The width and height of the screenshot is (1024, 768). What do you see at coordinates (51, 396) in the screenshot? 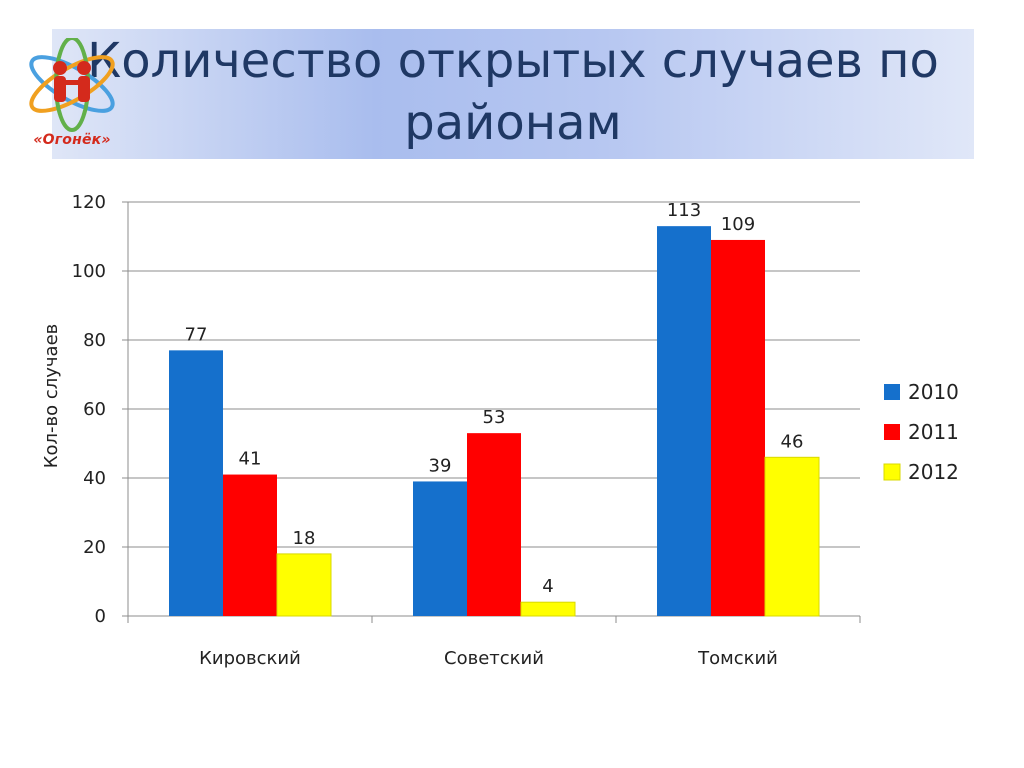
I see `y-axis-label: Кол-во случаев` at bounding box center [51, 396].